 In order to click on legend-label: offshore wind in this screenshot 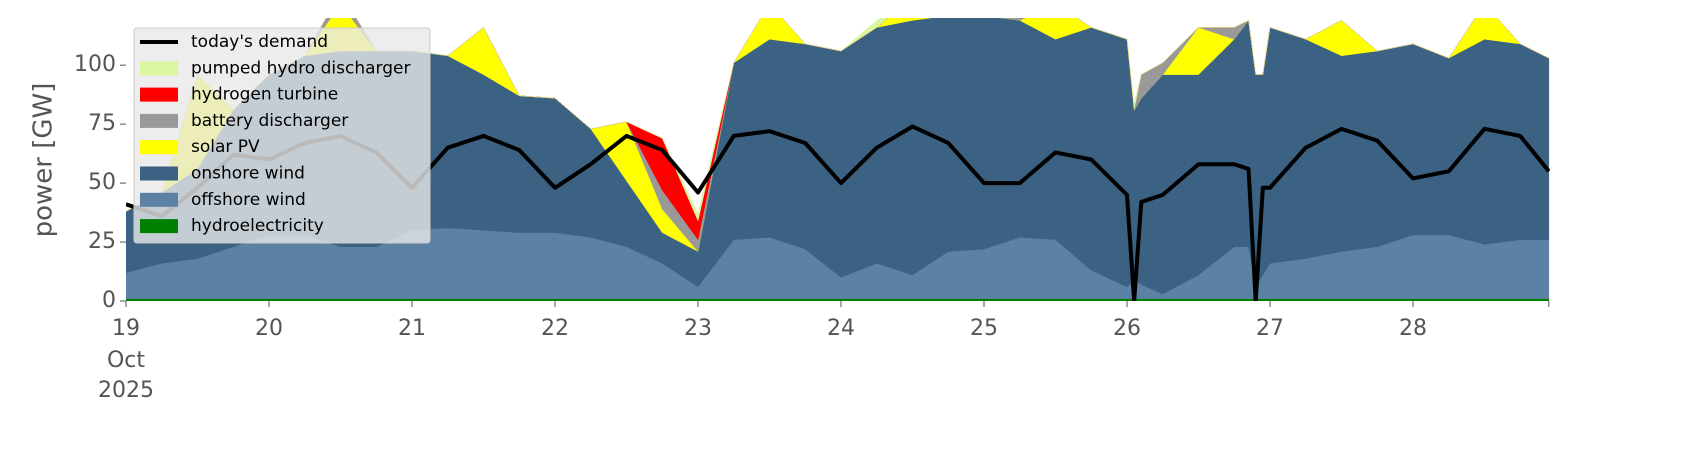, I will do `click(248, 200)`.